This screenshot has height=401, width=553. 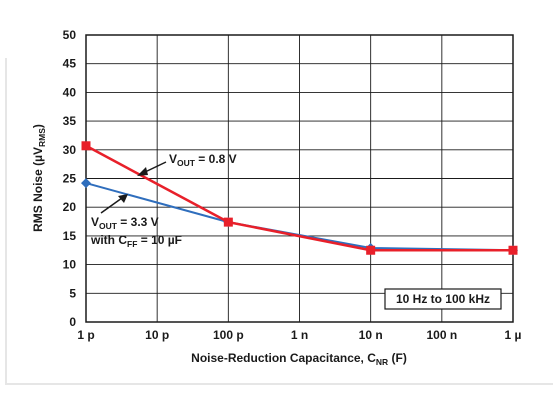 What do you see at coordinates (513, 335) in the screenshot?
I see `x-tick-label: 1 µ` at bounding box center [513, 335].